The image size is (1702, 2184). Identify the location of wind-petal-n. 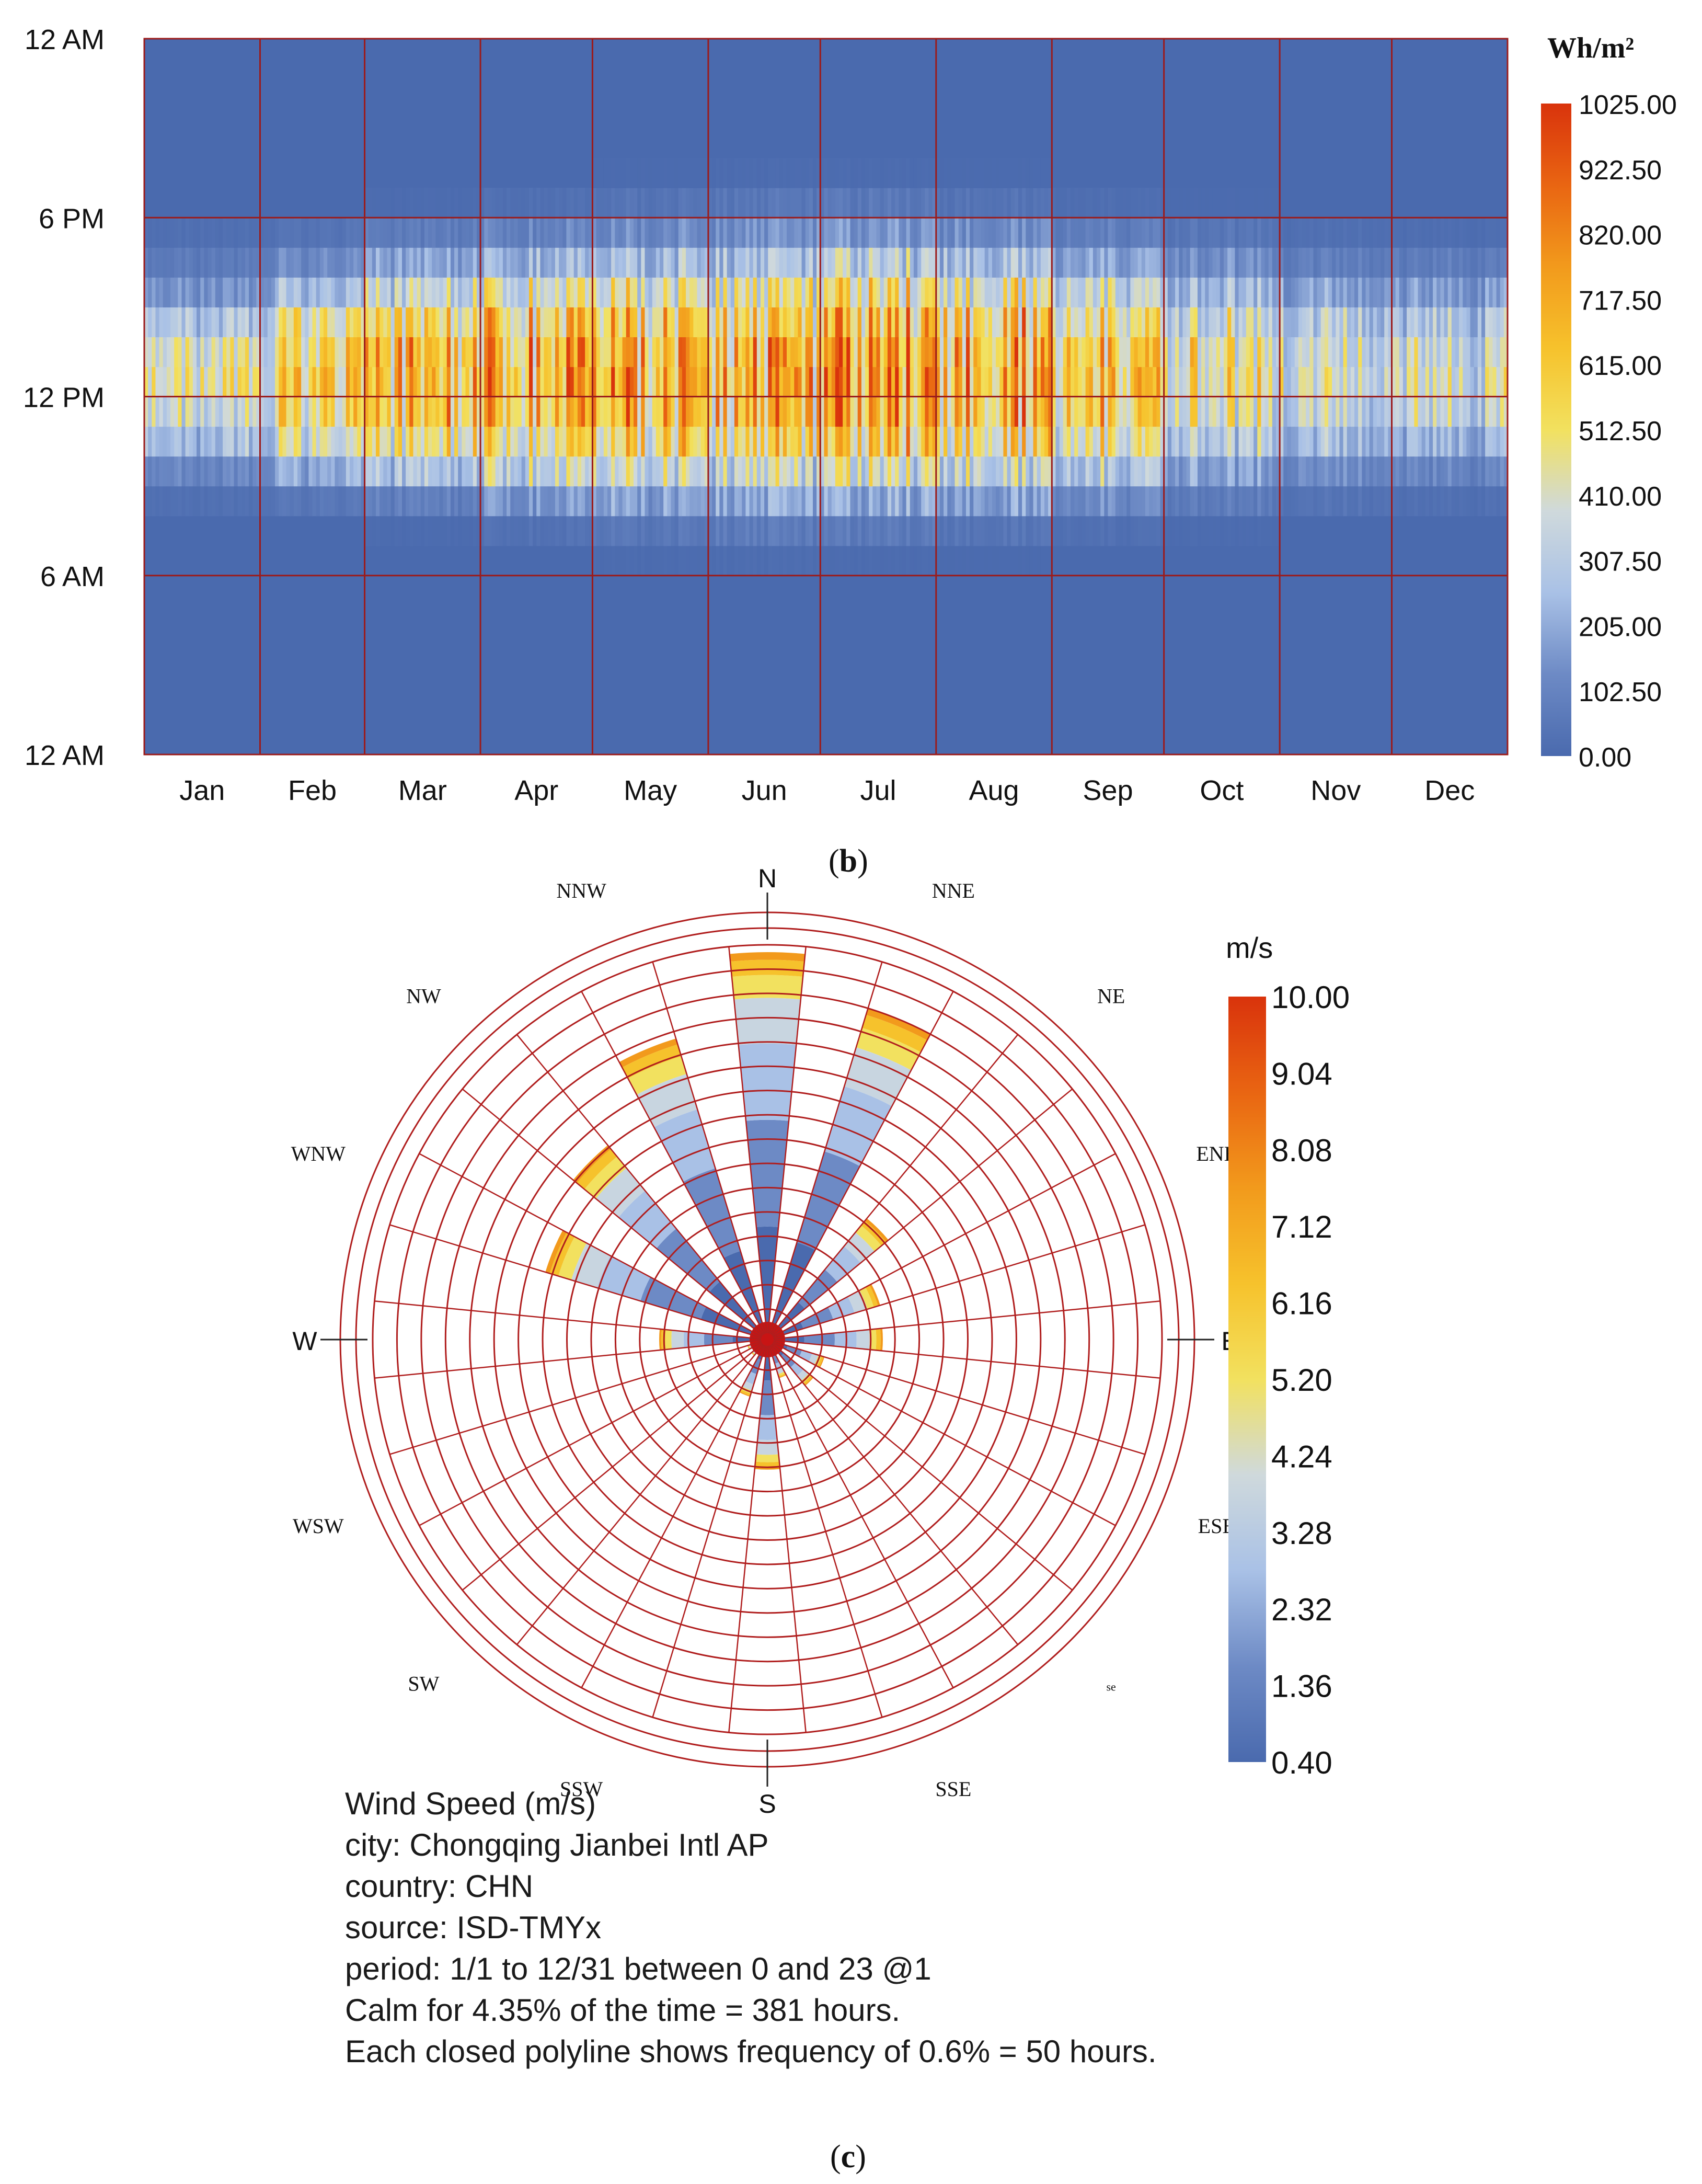
(767, 1173).